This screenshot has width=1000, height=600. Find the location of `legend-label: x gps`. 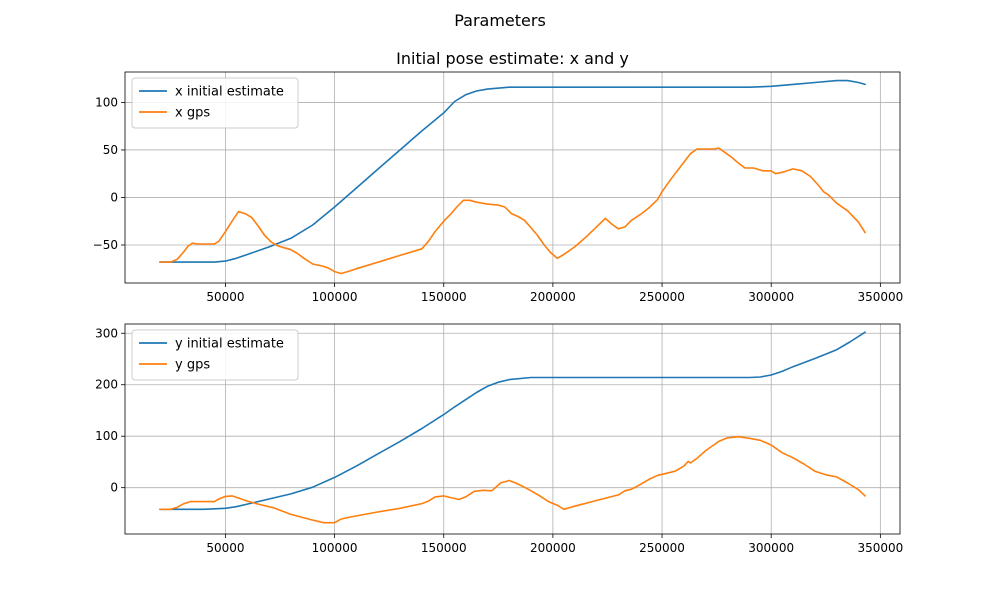

legend-label: x gps is located at coordinates (192, 113).